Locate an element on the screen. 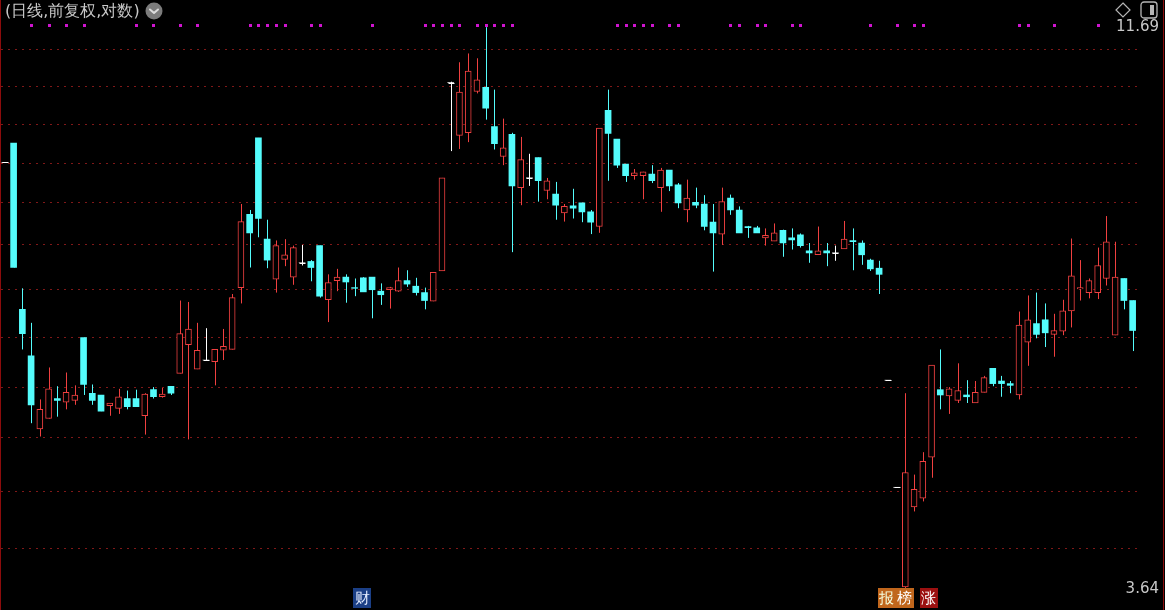  text: 财 is located at coordinates (362, 598).